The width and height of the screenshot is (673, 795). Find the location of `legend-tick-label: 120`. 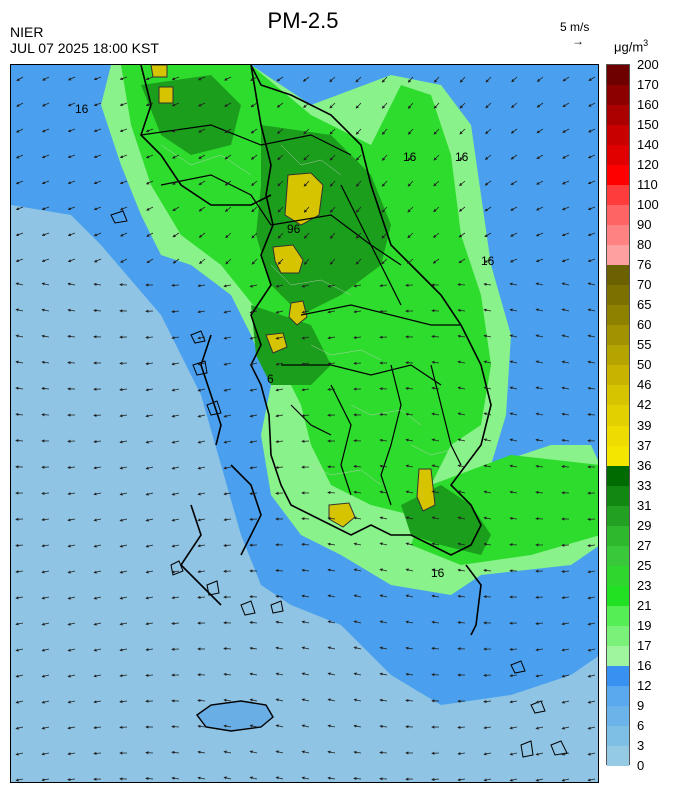

legend-tick-label: 120 is located at coordinates (648, 165).